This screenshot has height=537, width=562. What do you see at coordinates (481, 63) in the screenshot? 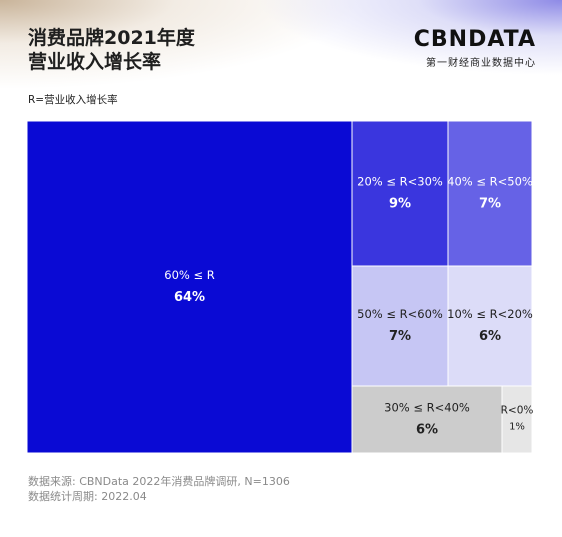
I see `brand-tagline: 第一财经商业数据中心` at bounding box center [481, 63].